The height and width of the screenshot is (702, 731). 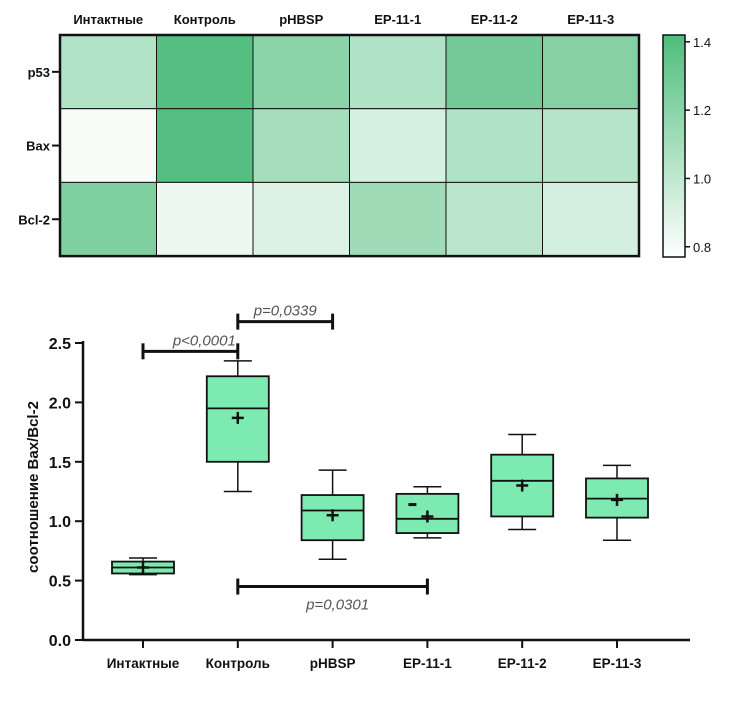 What do you see at coordinates (285, 311) in the screenshot?
I see `significance-label: p=0,0339` at bounding box center [285, 311].